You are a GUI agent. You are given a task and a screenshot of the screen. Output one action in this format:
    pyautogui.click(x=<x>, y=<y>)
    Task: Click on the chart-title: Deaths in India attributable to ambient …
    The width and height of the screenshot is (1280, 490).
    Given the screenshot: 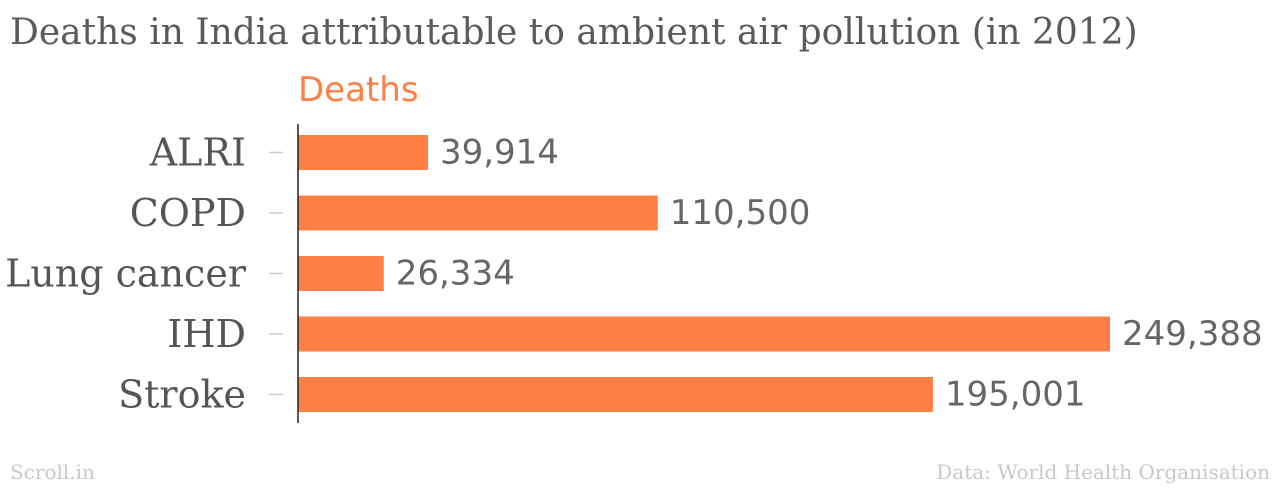 What is the action you would take?
    pyautogui.click(x=574, y=32)
    